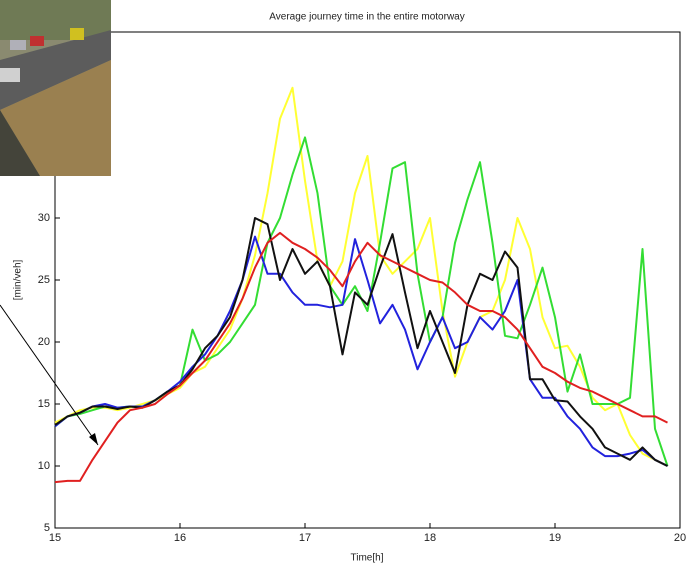  I want to click on x-axis-label: Time[h], so click(367, 558).